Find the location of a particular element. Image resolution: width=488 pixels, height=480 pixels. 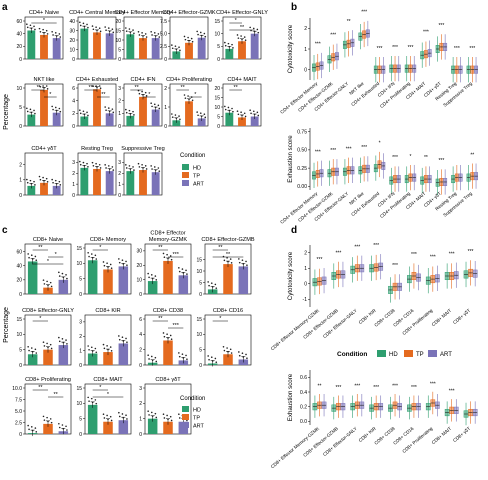

chart-title: CD4+ Effector-GNLY is located at coordinates (242, 13).